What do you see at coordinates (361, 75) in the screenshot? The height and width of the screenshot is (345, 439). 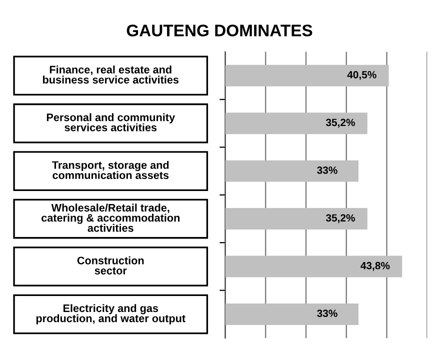 I see `data-label: 40,5%` at bounding box center [361, 75].